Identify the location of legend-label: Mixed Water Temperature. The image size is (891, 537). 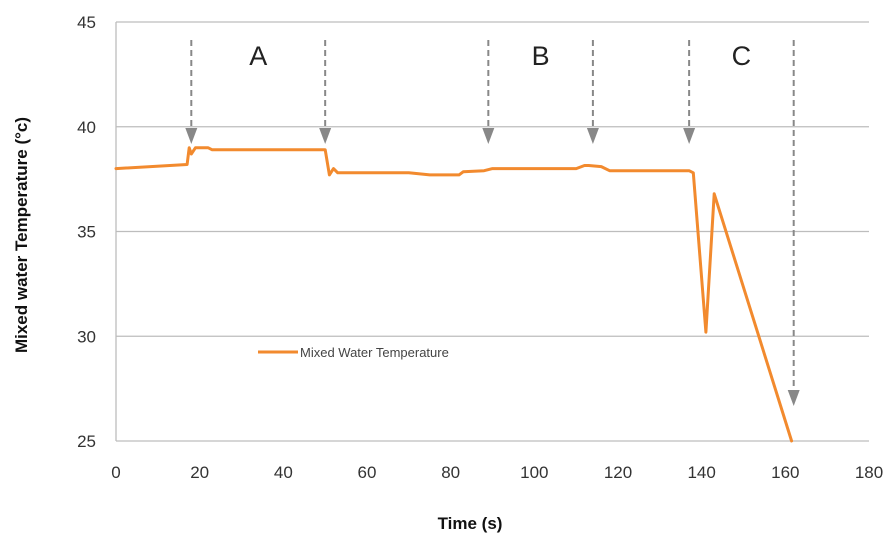
(374, 352).